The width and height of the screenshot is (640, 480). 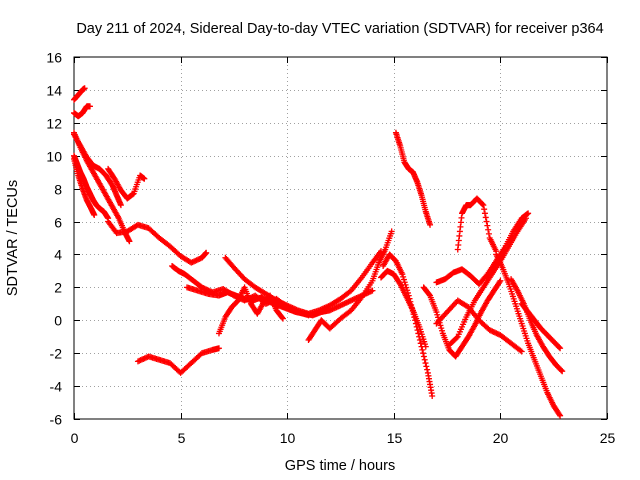 I want to click on x-tick-label: 15, so click(x=395, y=438).